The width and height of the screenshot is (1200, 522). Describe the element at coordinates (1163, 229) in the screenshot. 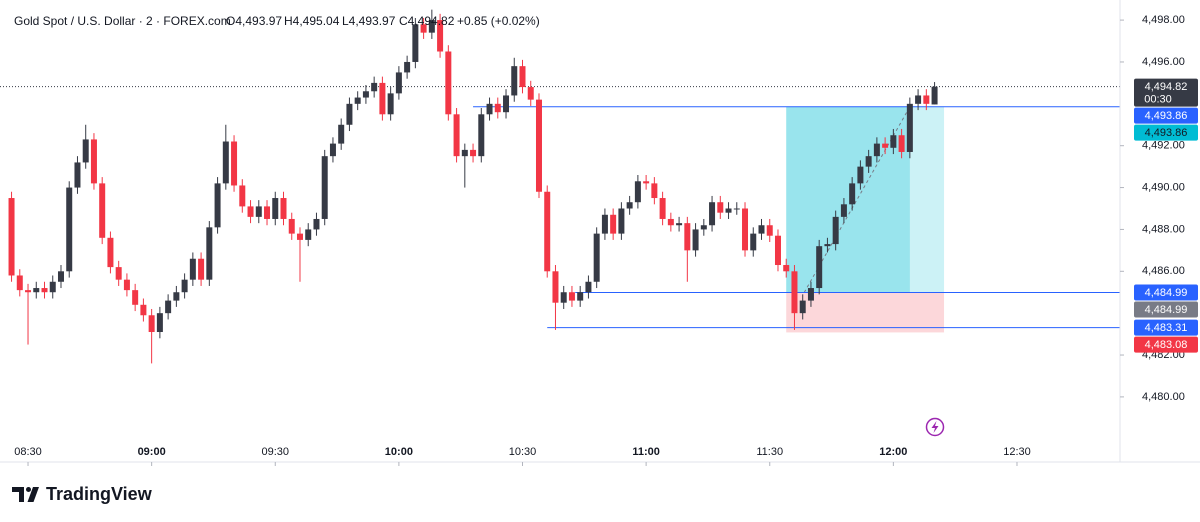

I see `y-tick-label: 4,488.00` at that location.